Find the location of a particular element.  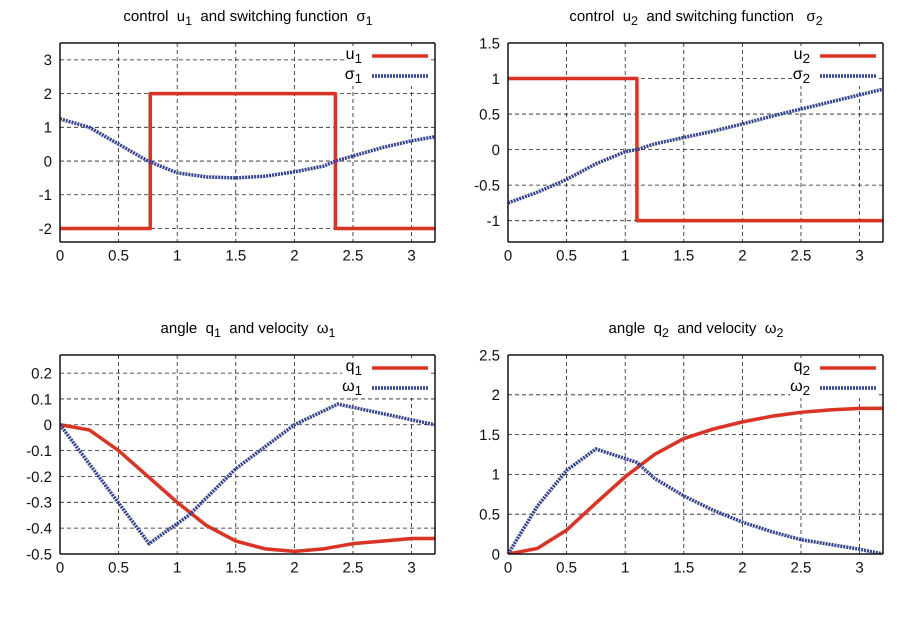

y-tick-label: -0.4 is located at coordinates (39, 529).